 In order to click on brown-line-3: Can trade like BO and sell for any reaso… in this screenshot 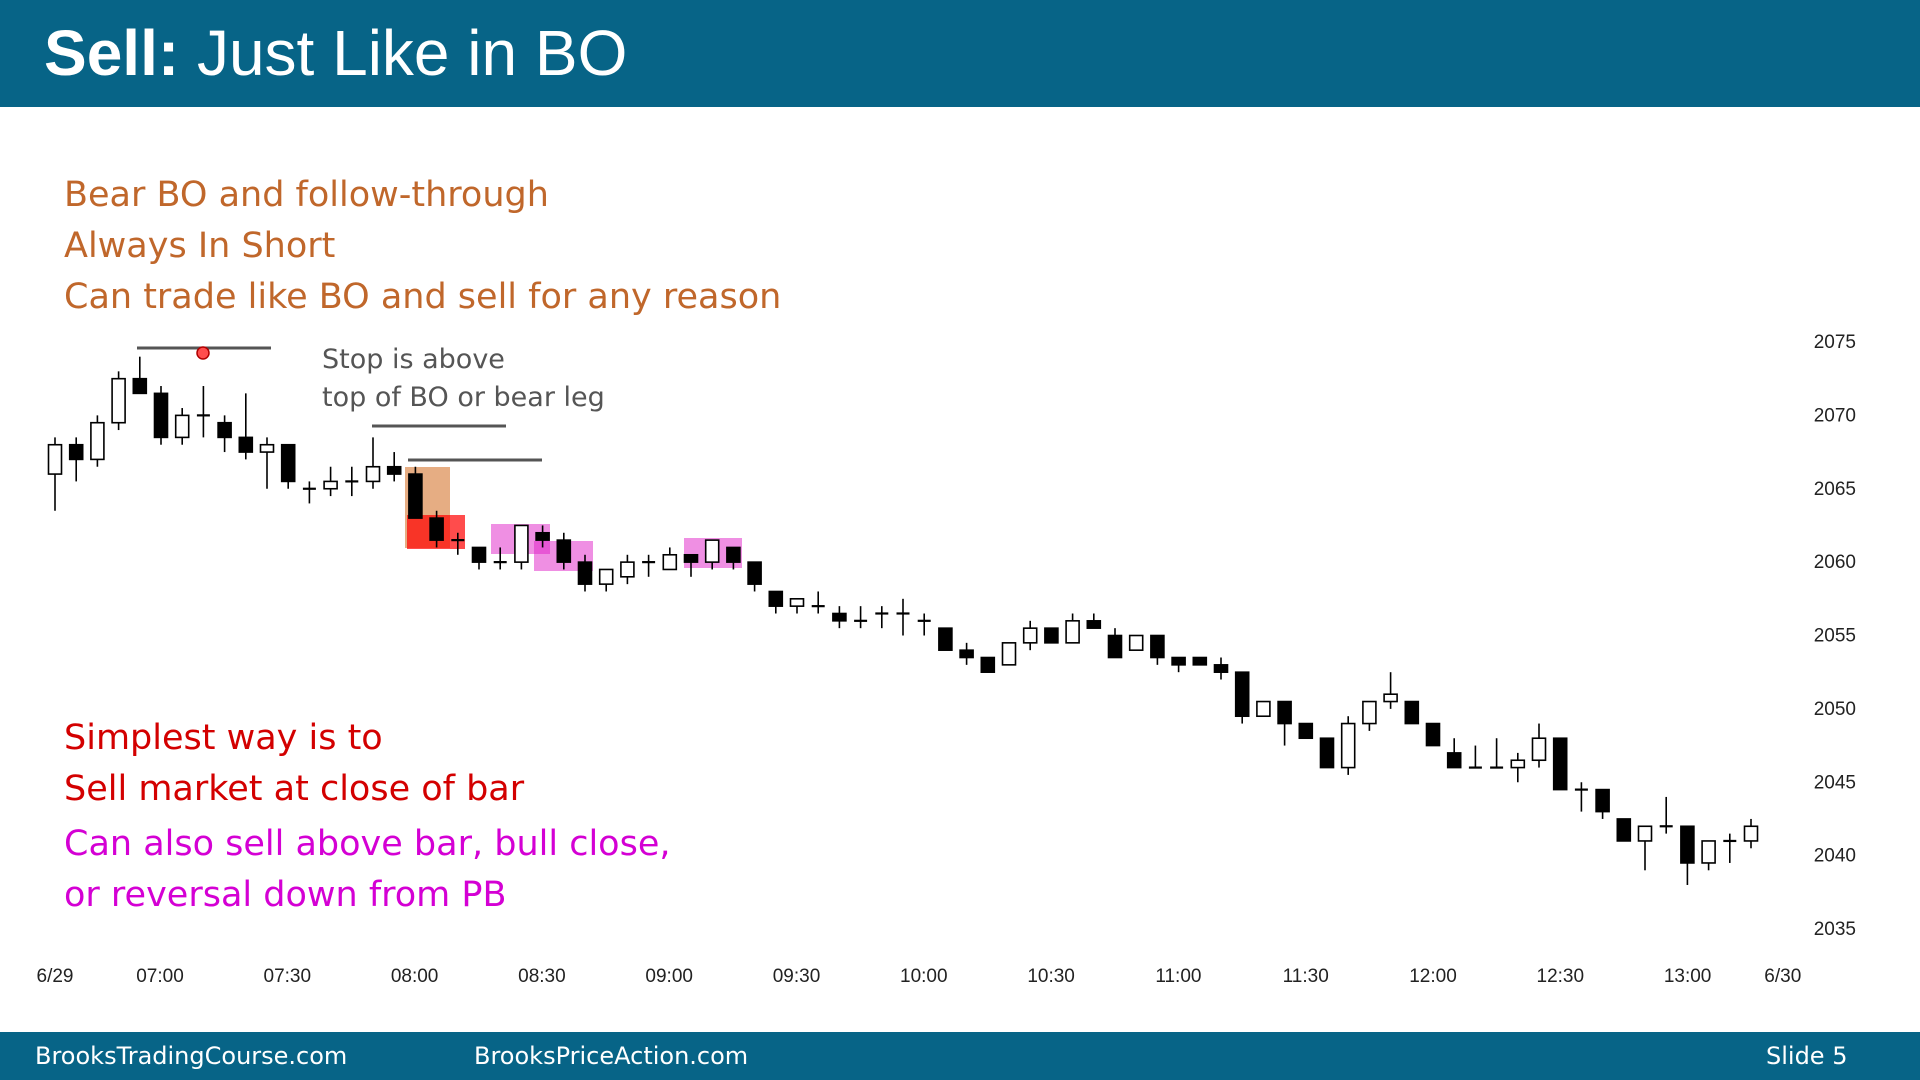, I will do `click(423, 297)`.